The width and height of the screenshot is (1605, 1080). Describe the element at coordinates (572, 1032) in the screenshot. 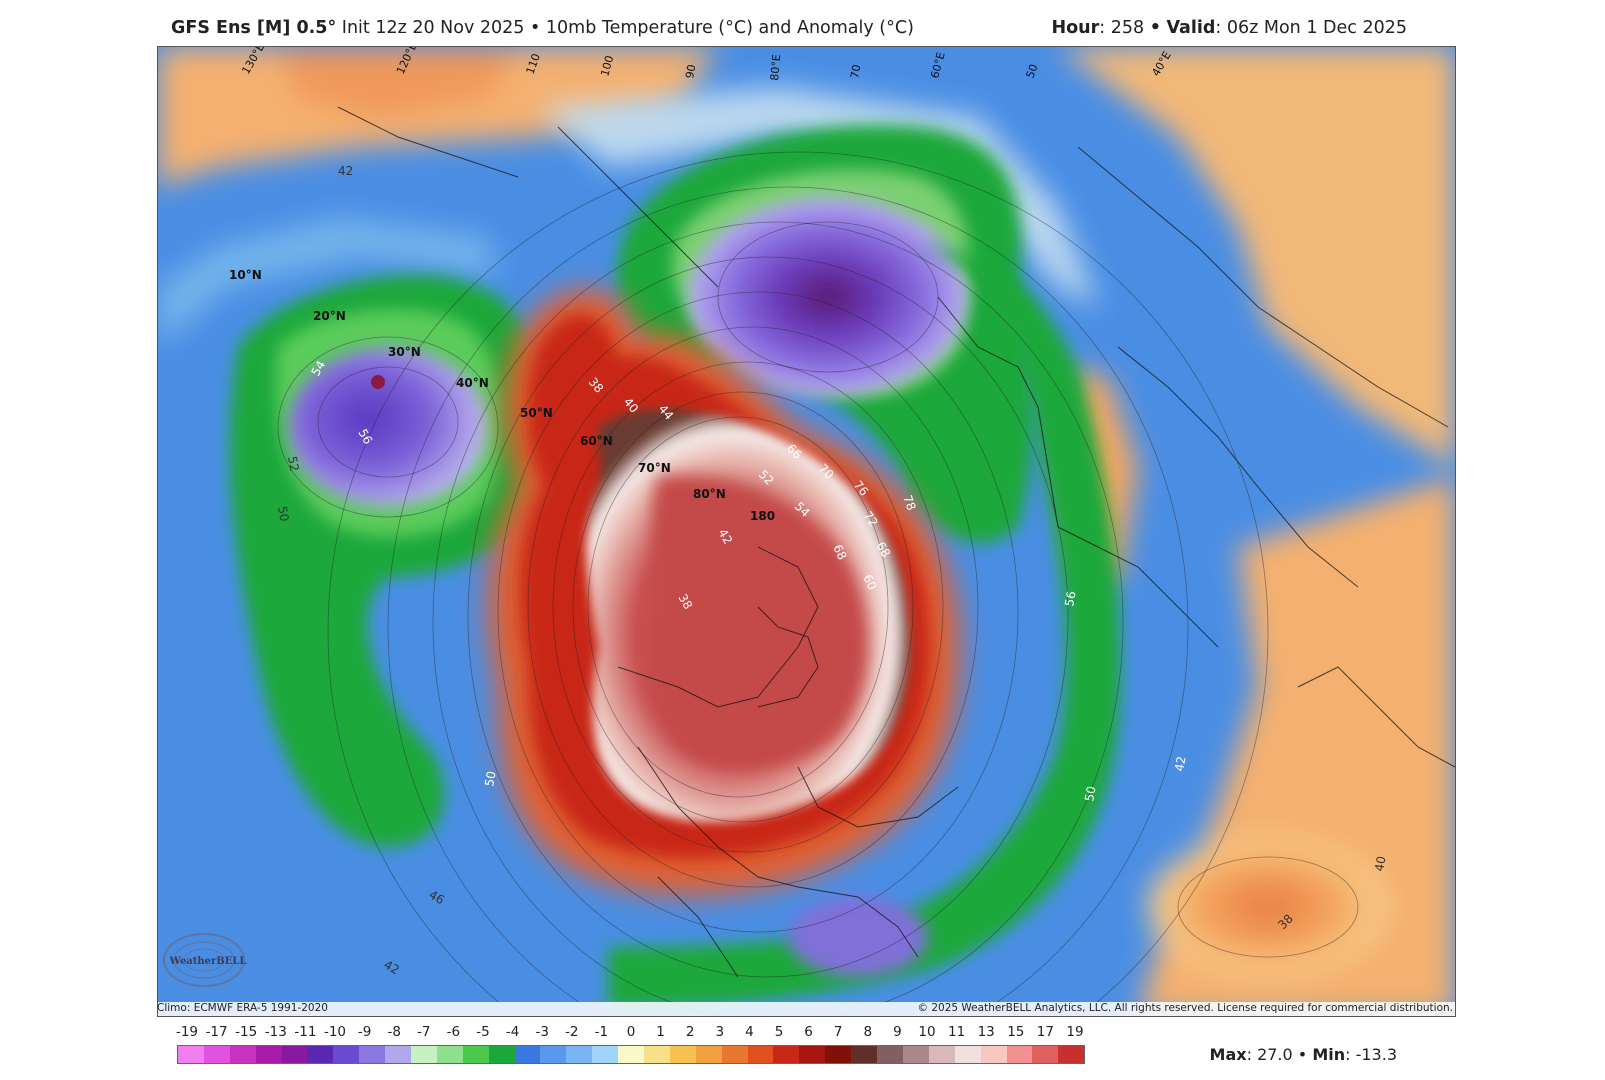

I see `legend-label: -2` at that location.